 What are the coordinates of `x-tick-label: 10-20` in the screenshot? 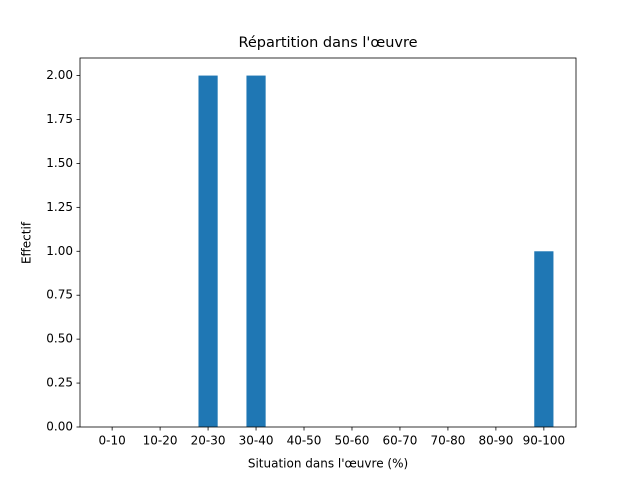 It's located at (160, 441).